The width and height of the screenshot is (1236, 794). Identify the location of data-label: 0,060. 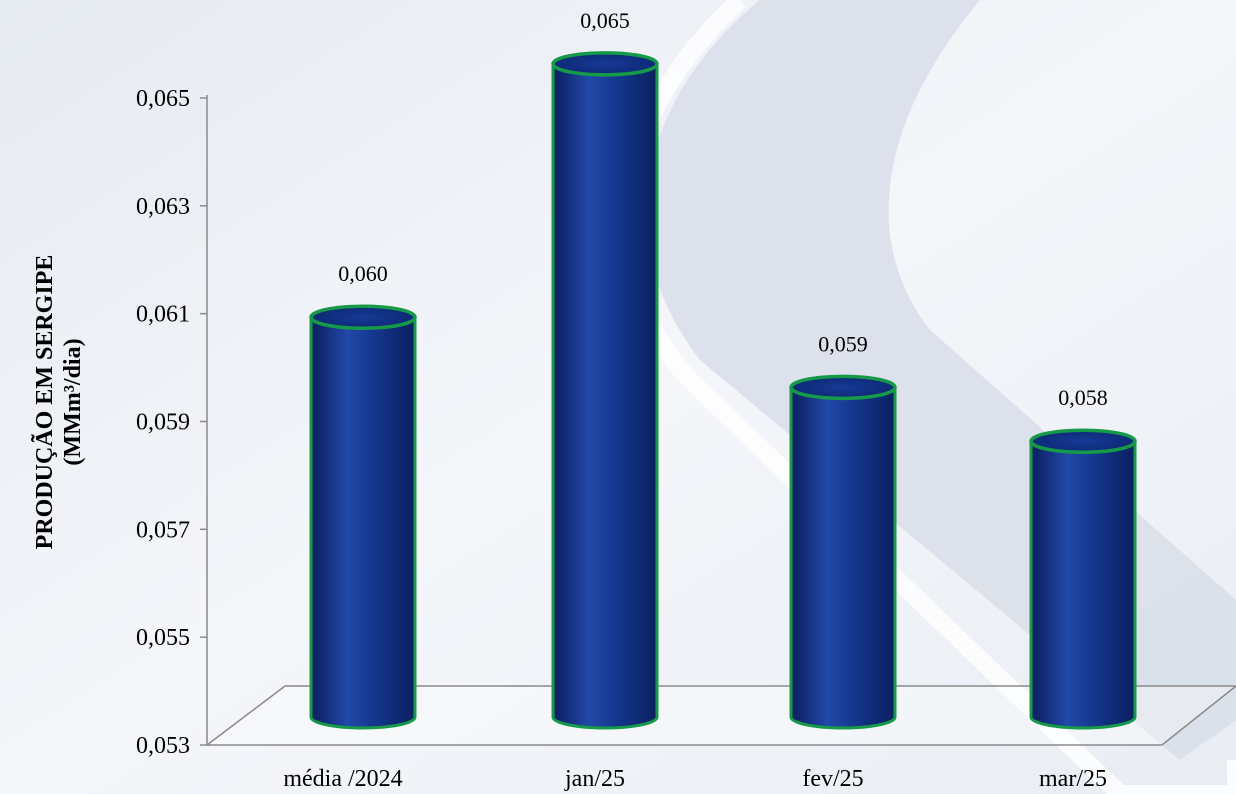
(363, 273).